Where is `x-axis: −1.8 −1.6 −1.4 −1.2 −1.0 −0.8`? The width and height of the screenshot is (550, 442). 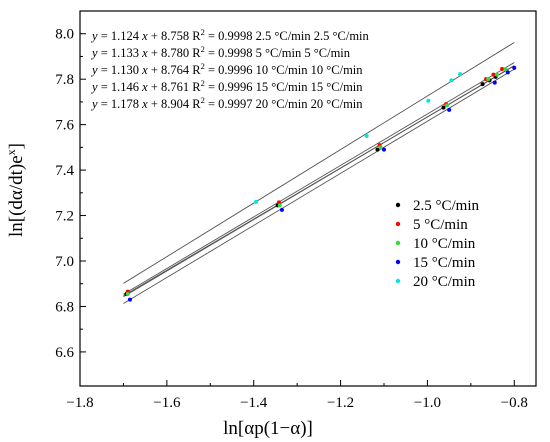 x-axis: −1.8 −1.6 −1.4 −1.2 −1.0 −0.8 is located at coordinates (297, 395).